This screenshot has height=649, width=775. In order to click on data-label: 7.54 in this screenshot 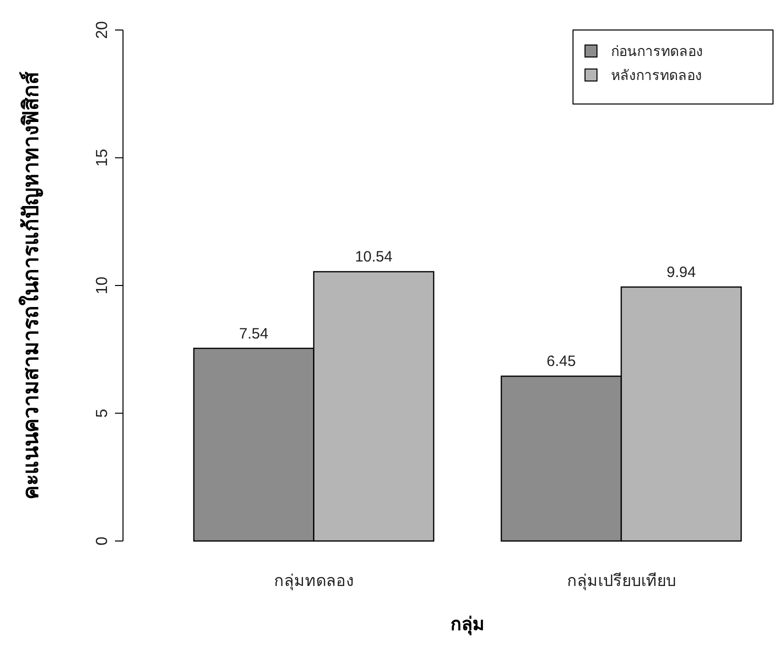, I will do `click(253, 333)`.